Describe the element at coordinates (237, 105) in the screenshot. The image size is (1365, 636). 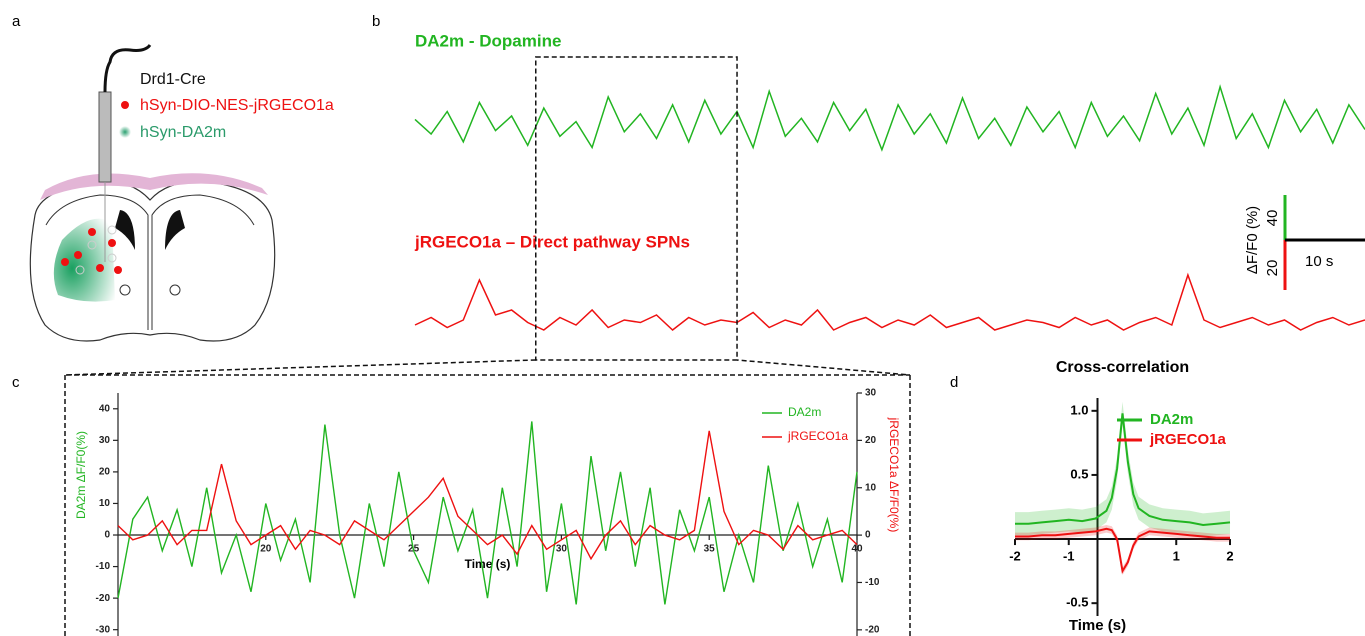
I see `diagram-label: hSyn-DIO-NES-jRGECO1a` at that location.